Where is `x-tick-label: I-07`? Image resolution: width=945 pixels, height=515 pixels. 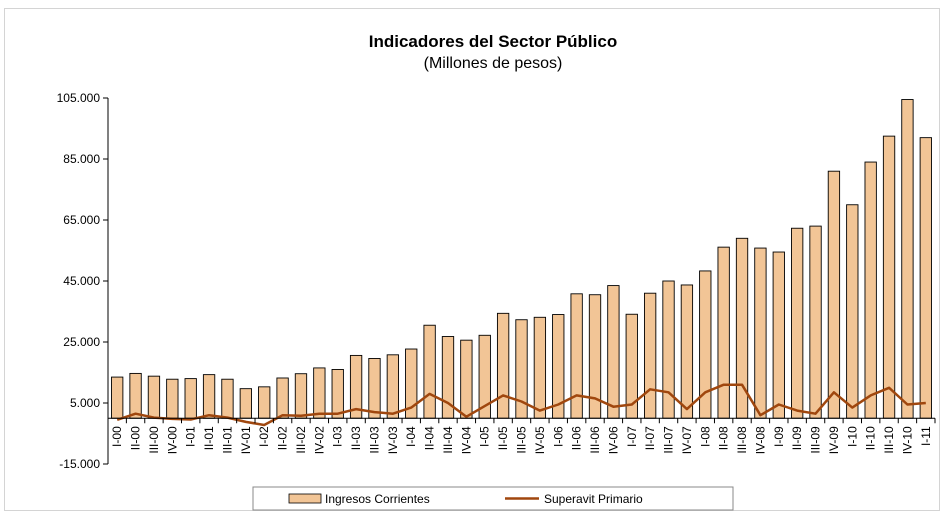 x-tick-label: I-07 is located at coordinates (632, 436).